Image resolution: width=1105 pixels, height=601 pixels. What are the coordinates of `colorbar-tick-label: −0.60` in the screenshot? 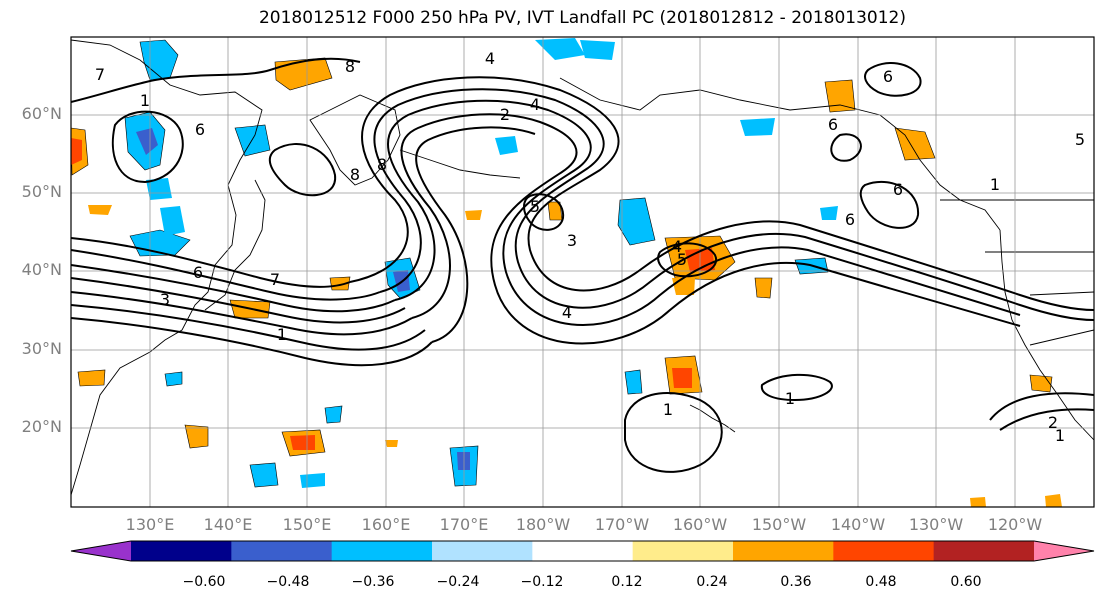 It's located at (204, 582).